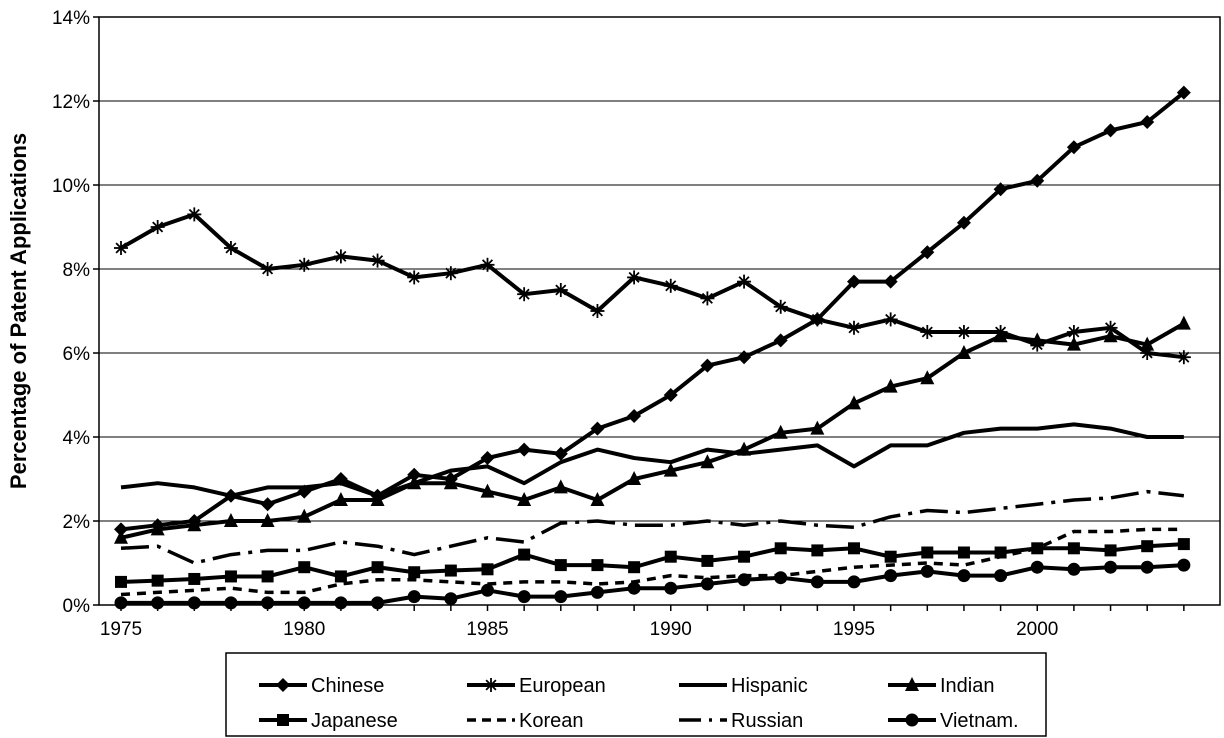  What do you see at coordinates (1037, 629) in the screenshot?
I see `x-tick-label: 2000` at bounding box center [1037, 629].